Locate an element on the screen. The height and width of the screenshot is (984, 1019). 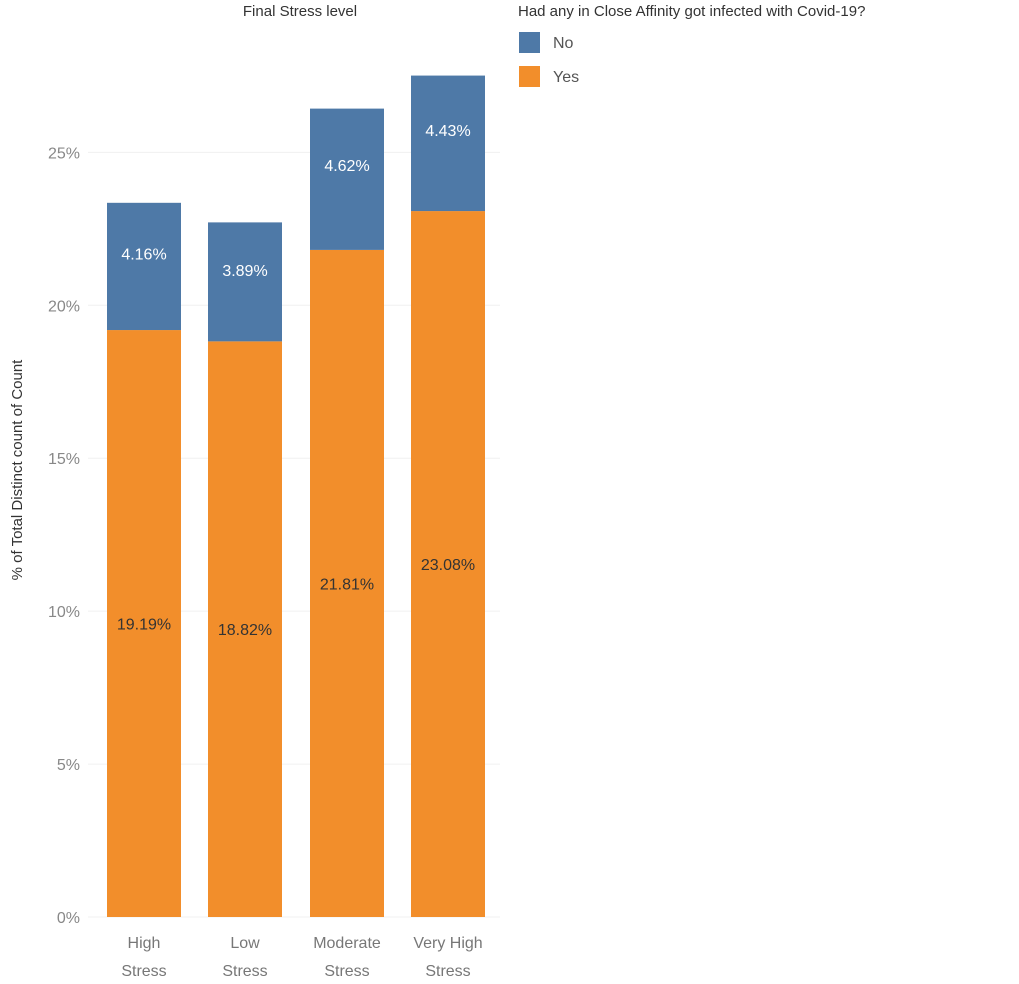
y-tick-label: 25% is located at coordinates (64, 153).